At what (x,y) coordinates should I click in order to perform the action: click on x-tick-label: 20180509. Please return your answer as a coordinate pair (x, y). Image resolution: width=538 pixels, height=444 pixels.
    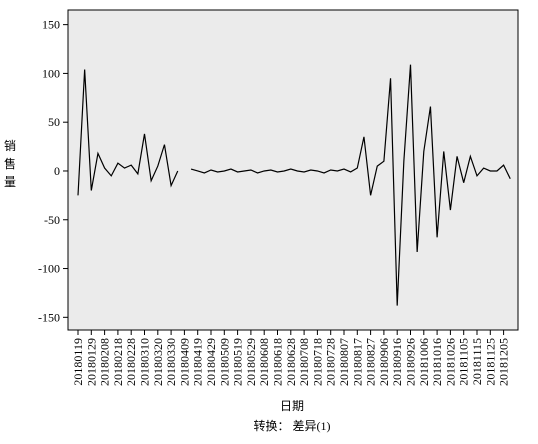
    Looking at the image, I should click on (224, 362).